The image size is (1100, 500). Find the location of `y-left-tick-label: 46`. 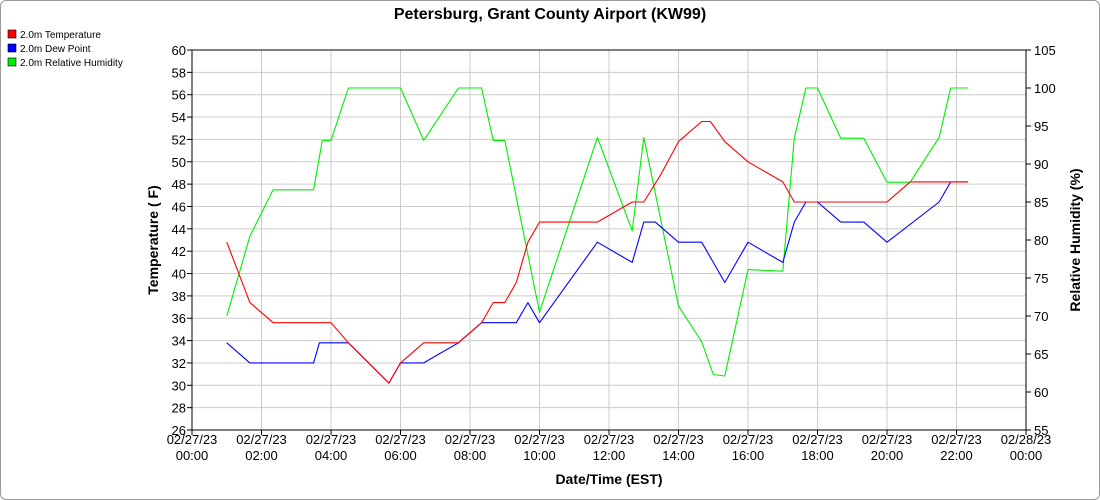

y-left-tick-label: 46 is located at coordinates (179, 206).